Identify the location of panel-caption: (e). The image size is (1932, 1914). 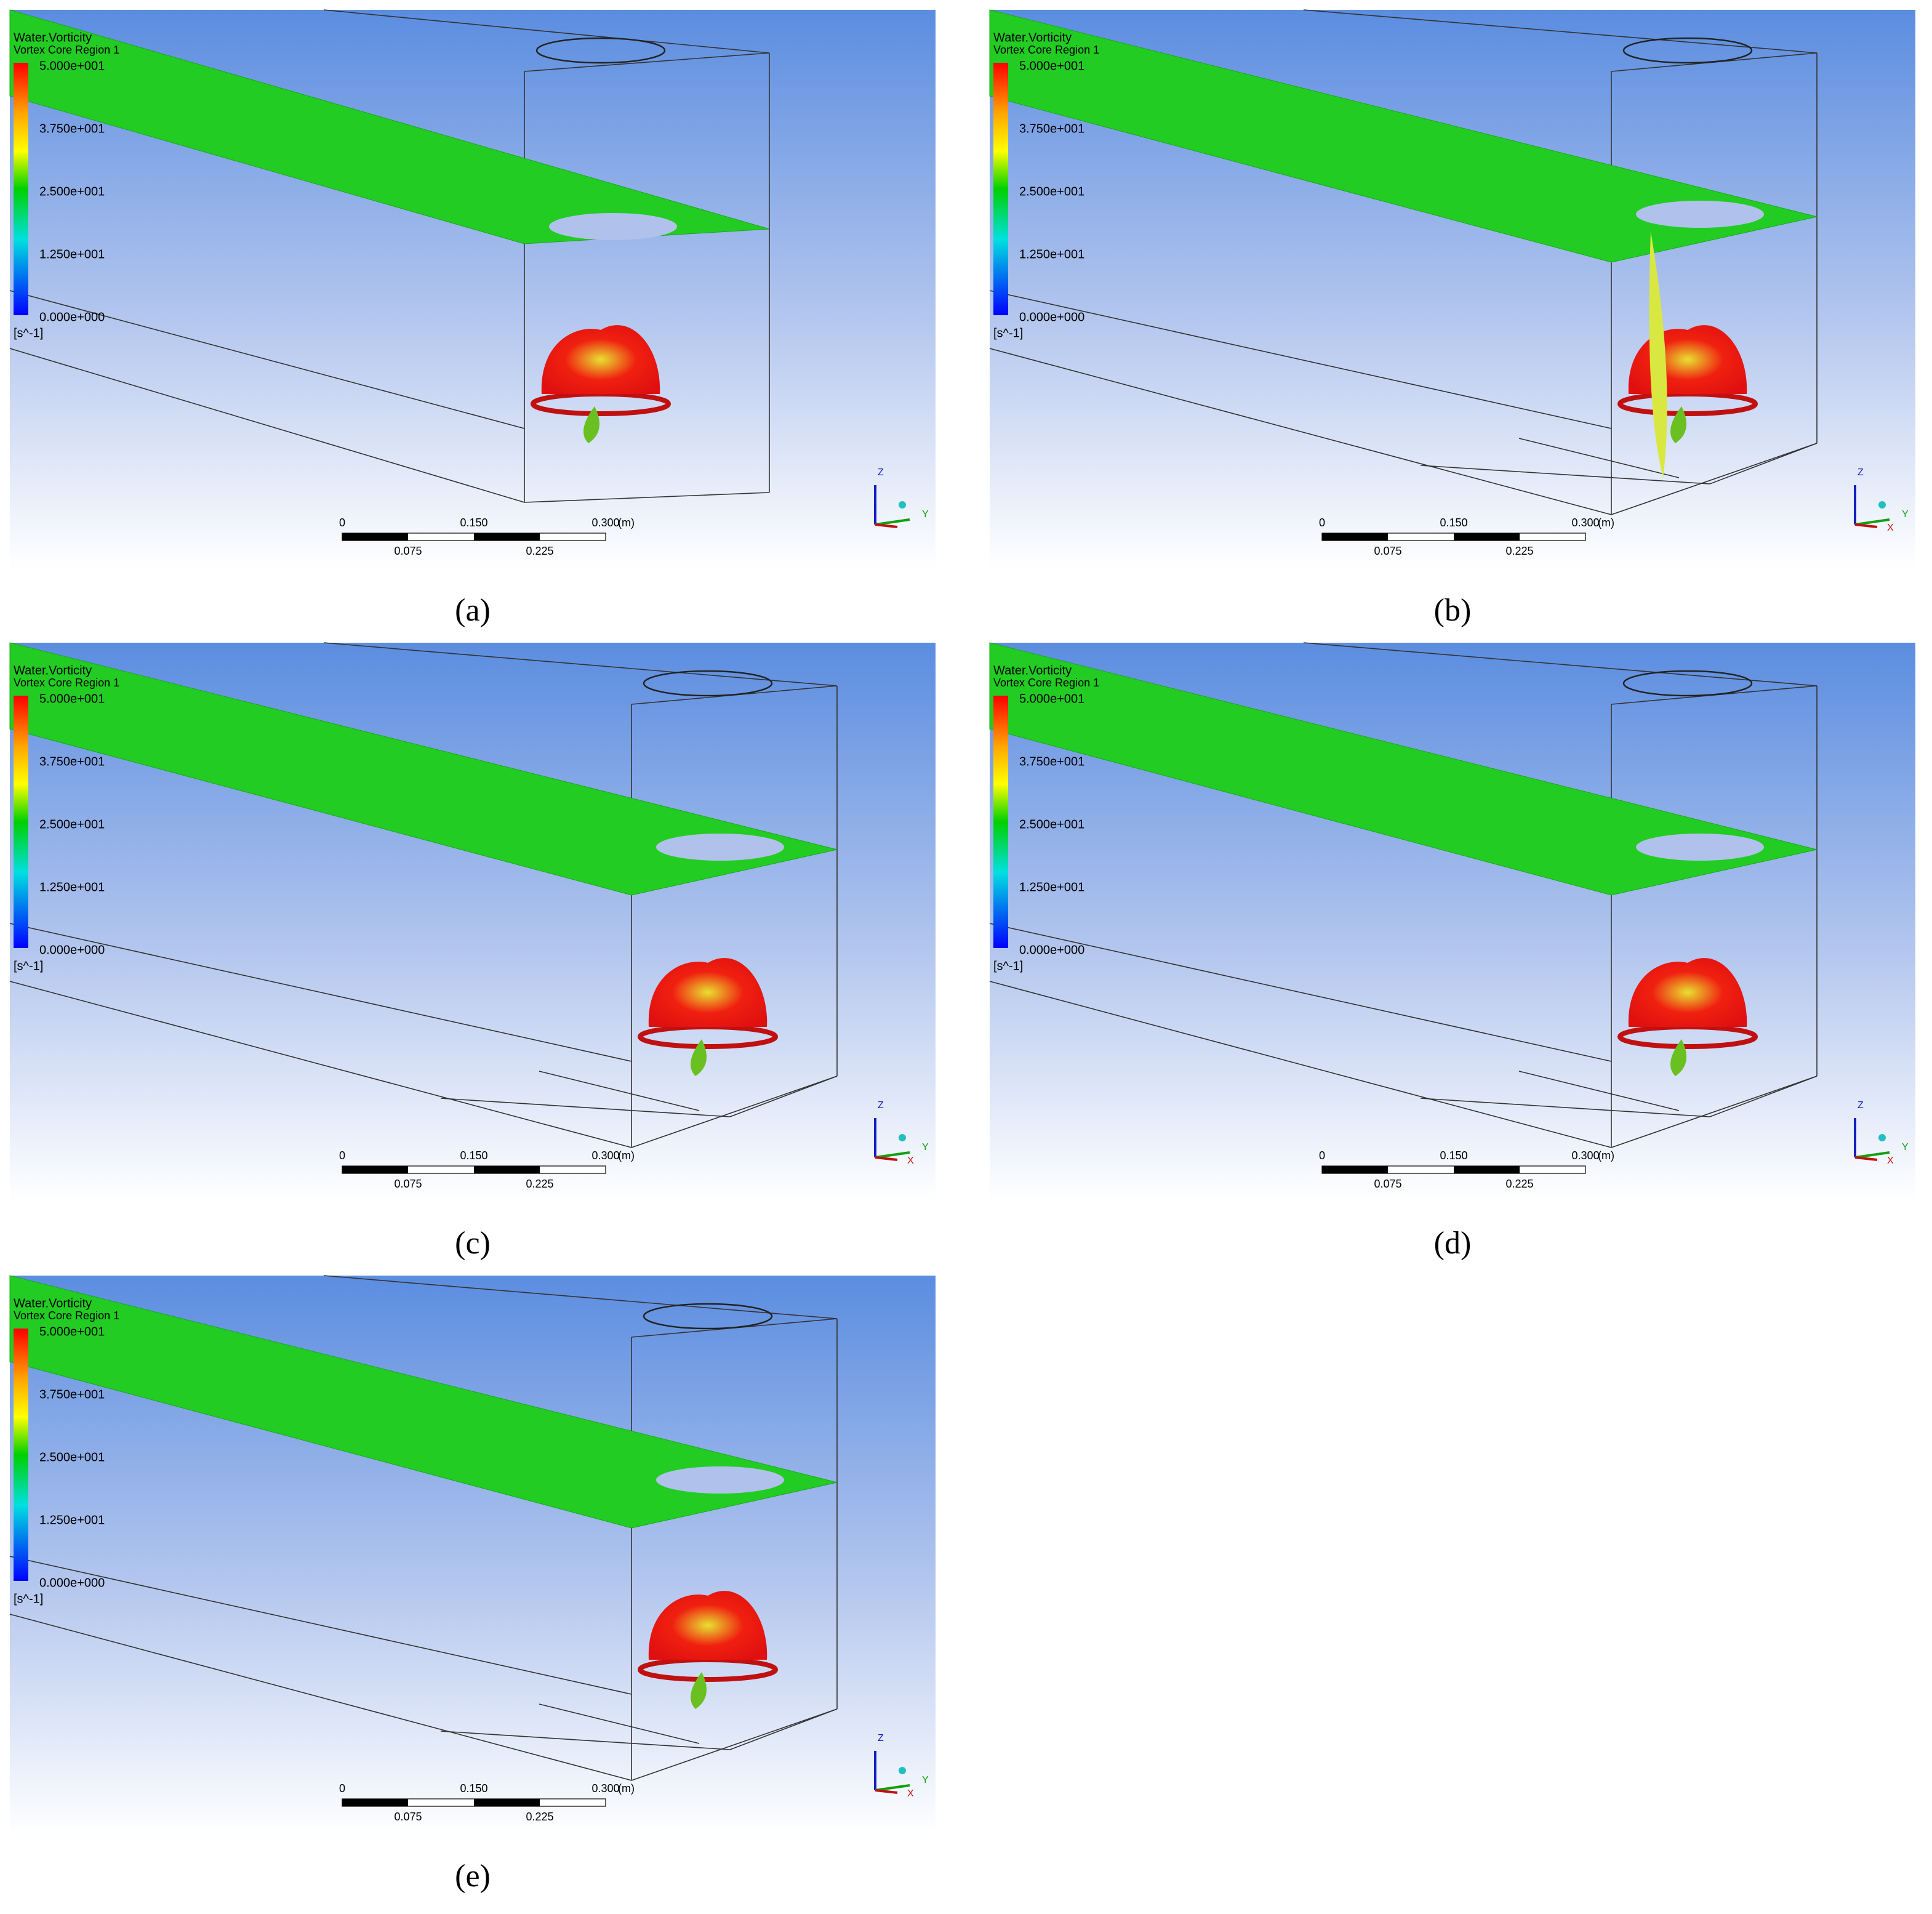
(473, 1877).